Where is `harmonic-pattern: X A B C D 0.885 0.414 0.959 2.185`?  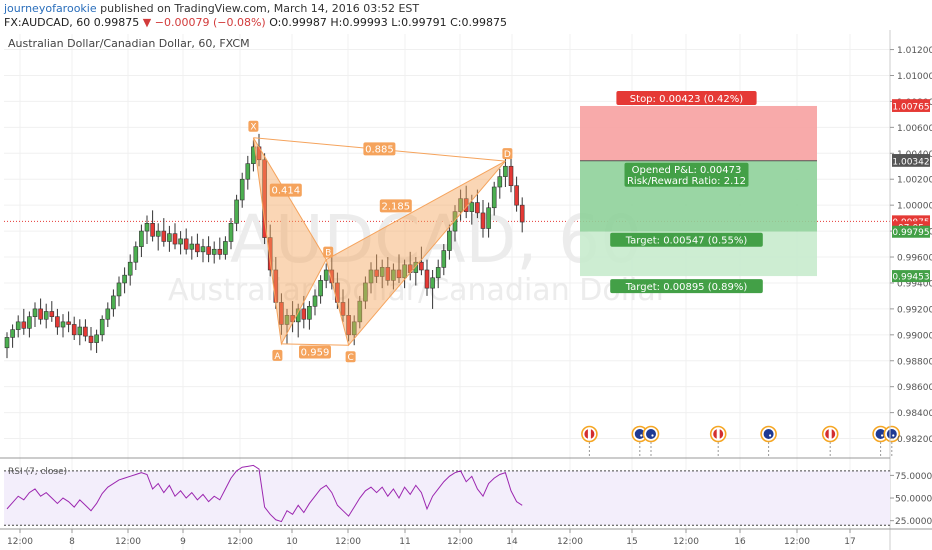
harmonic-pattern: X A B C D 0.885 0.414 0.959 2.185 is located at coordinates (380, 241).